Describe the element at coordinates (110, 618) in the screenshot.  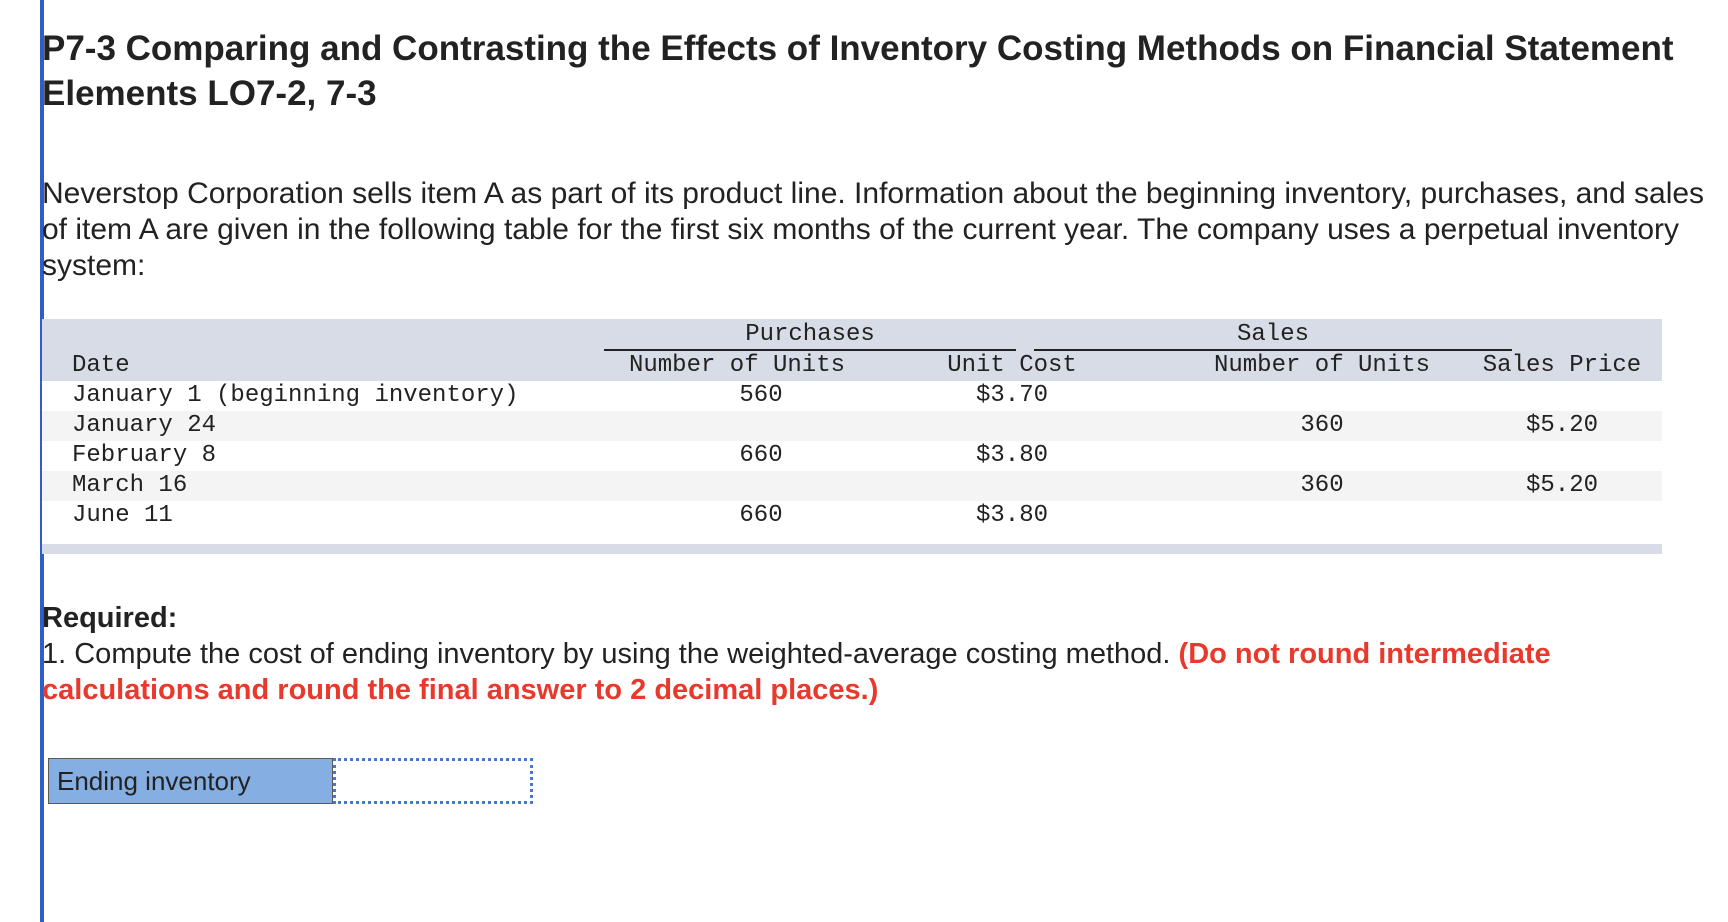
I see `required-label: Required:` at that location.